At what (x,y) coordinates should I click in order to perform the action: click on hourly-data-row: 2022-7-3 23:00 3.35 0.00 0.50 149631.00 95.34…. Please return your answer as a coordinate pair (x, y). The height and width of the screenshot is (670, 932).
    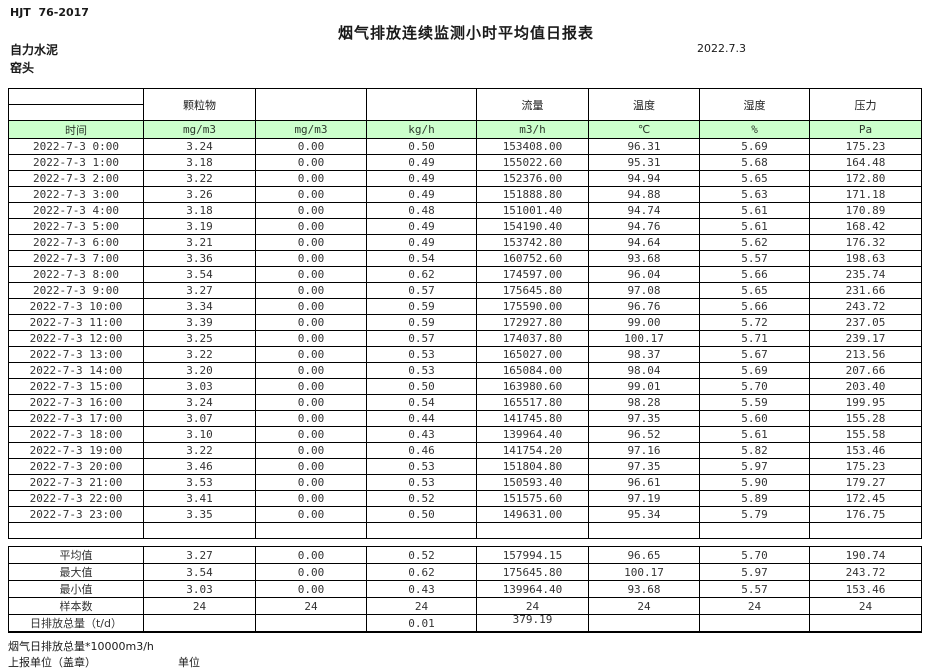
    Looking at the image, I should click on (465, 514).